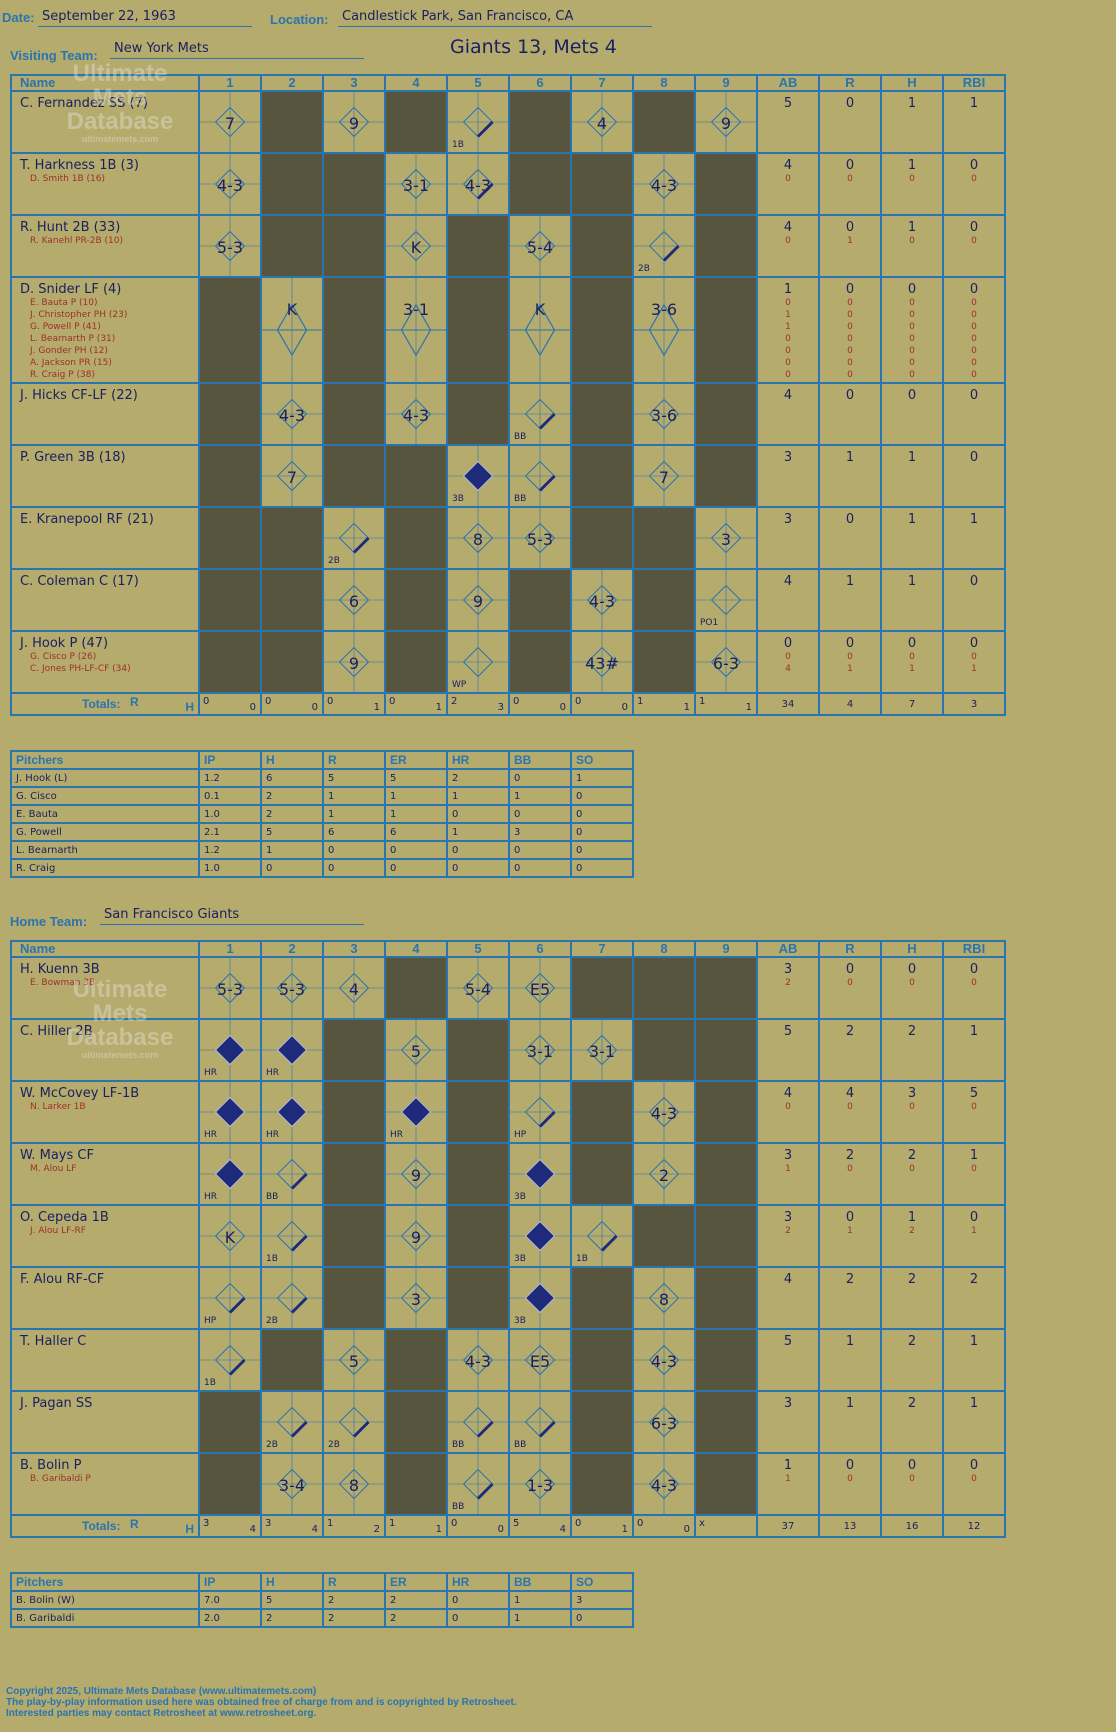 Image resolution: width=1116 pixels, height=1732 pixels. Describe the element at coordinates (416, 1237) in the screenshot. I see `at-bat-play: 9` at that location.